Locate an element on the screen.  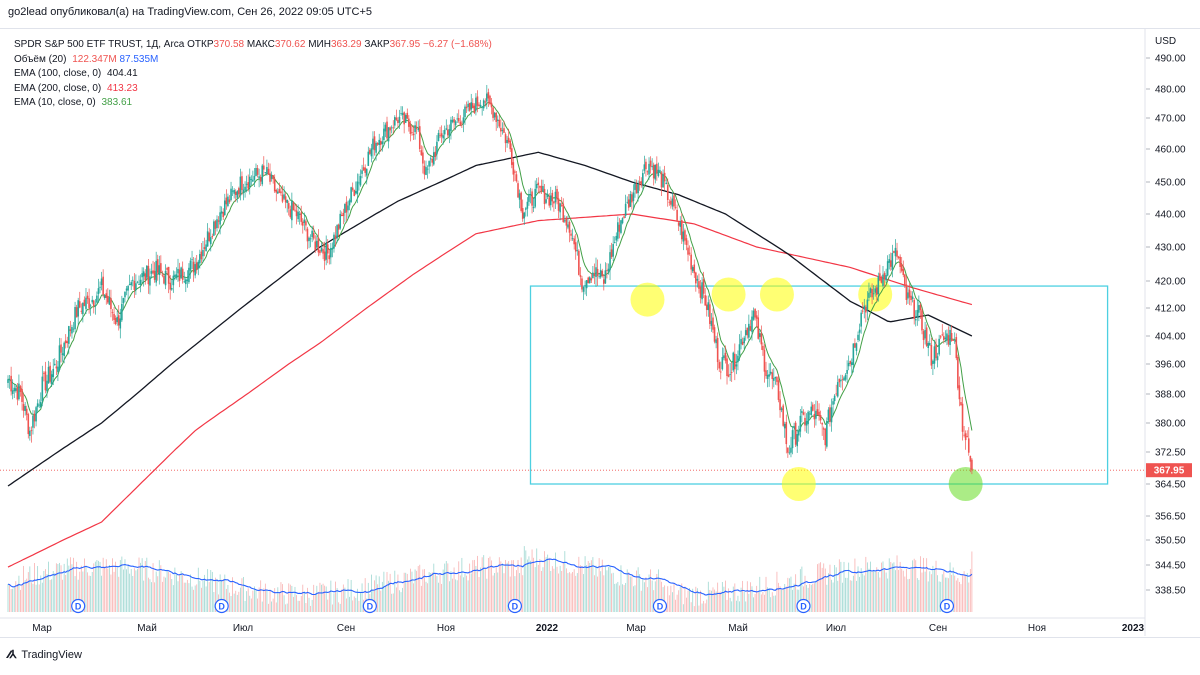
highlight-circle is located at coordinates (965, 484).